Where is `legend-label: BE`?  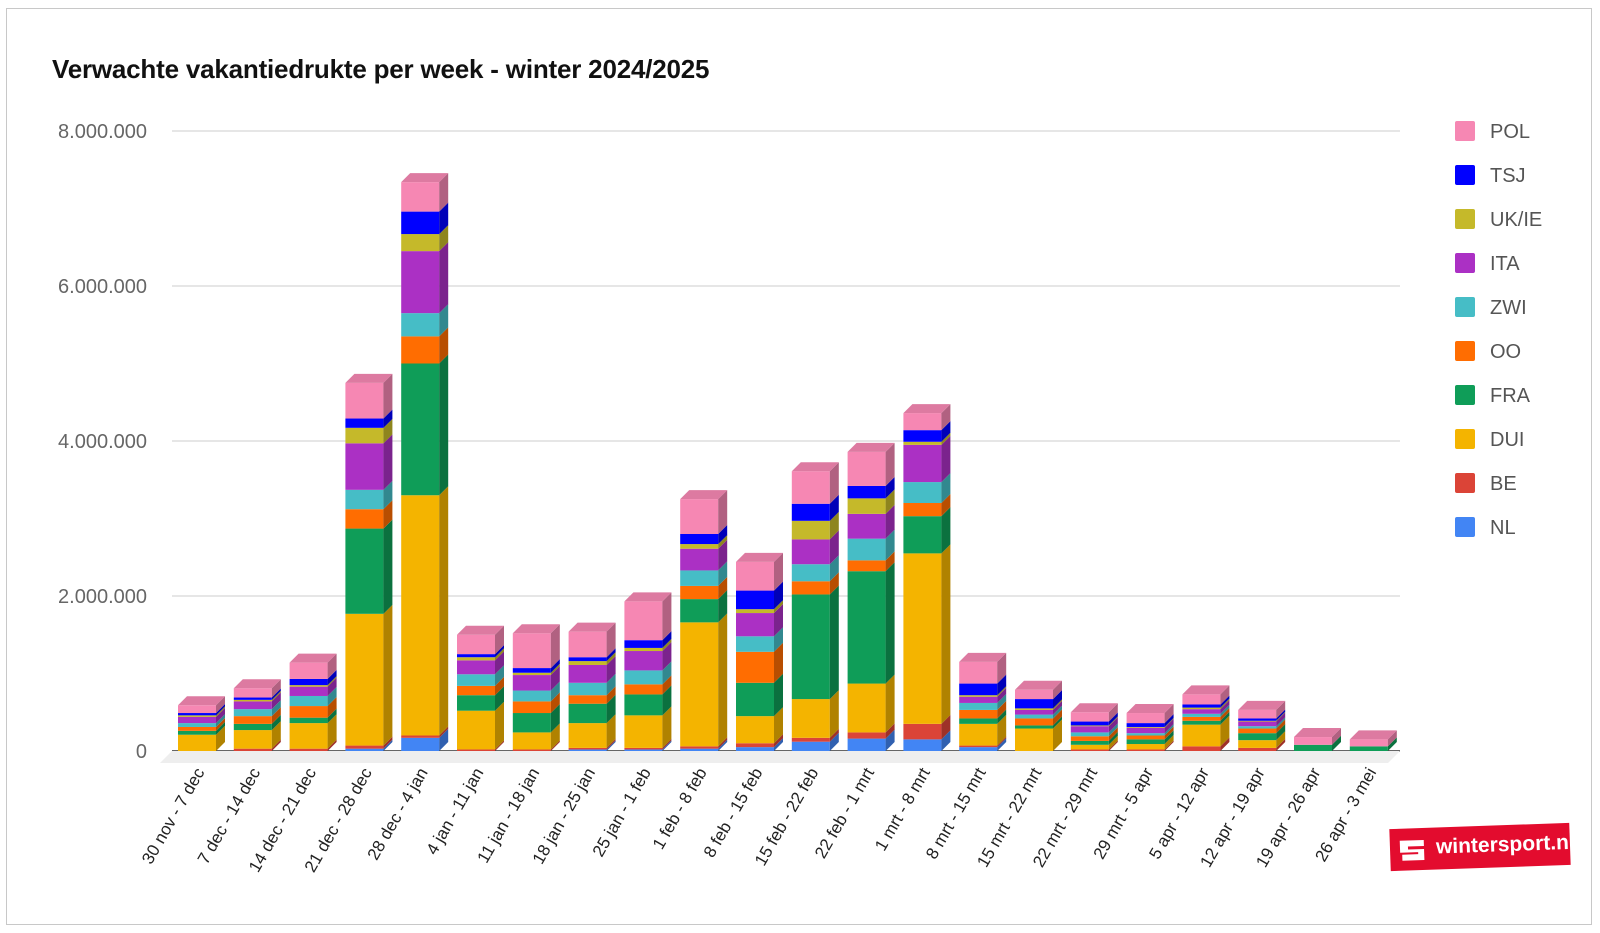
legend-label: BE is located at coordinates (1503, 484).